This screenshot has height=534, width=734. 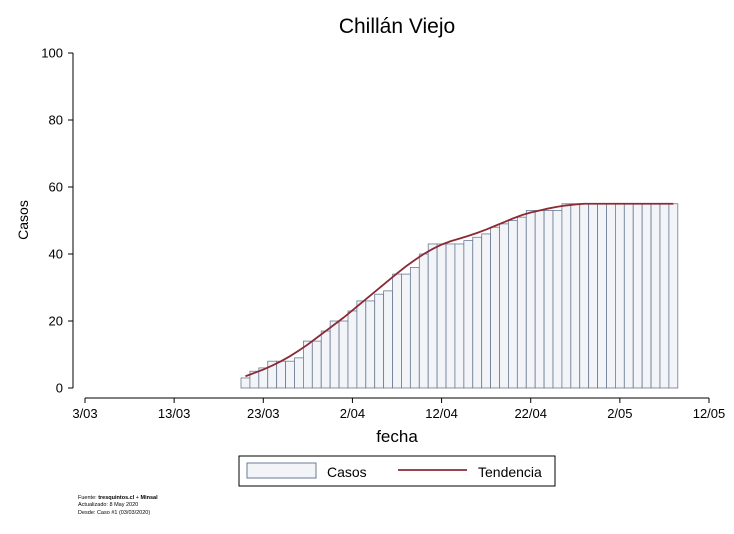 What do you see at coordinates (57, 221) in the screenshot?
I see `y-ticks: 0 20 40 60 80 100` at bounding box center [57, 221].